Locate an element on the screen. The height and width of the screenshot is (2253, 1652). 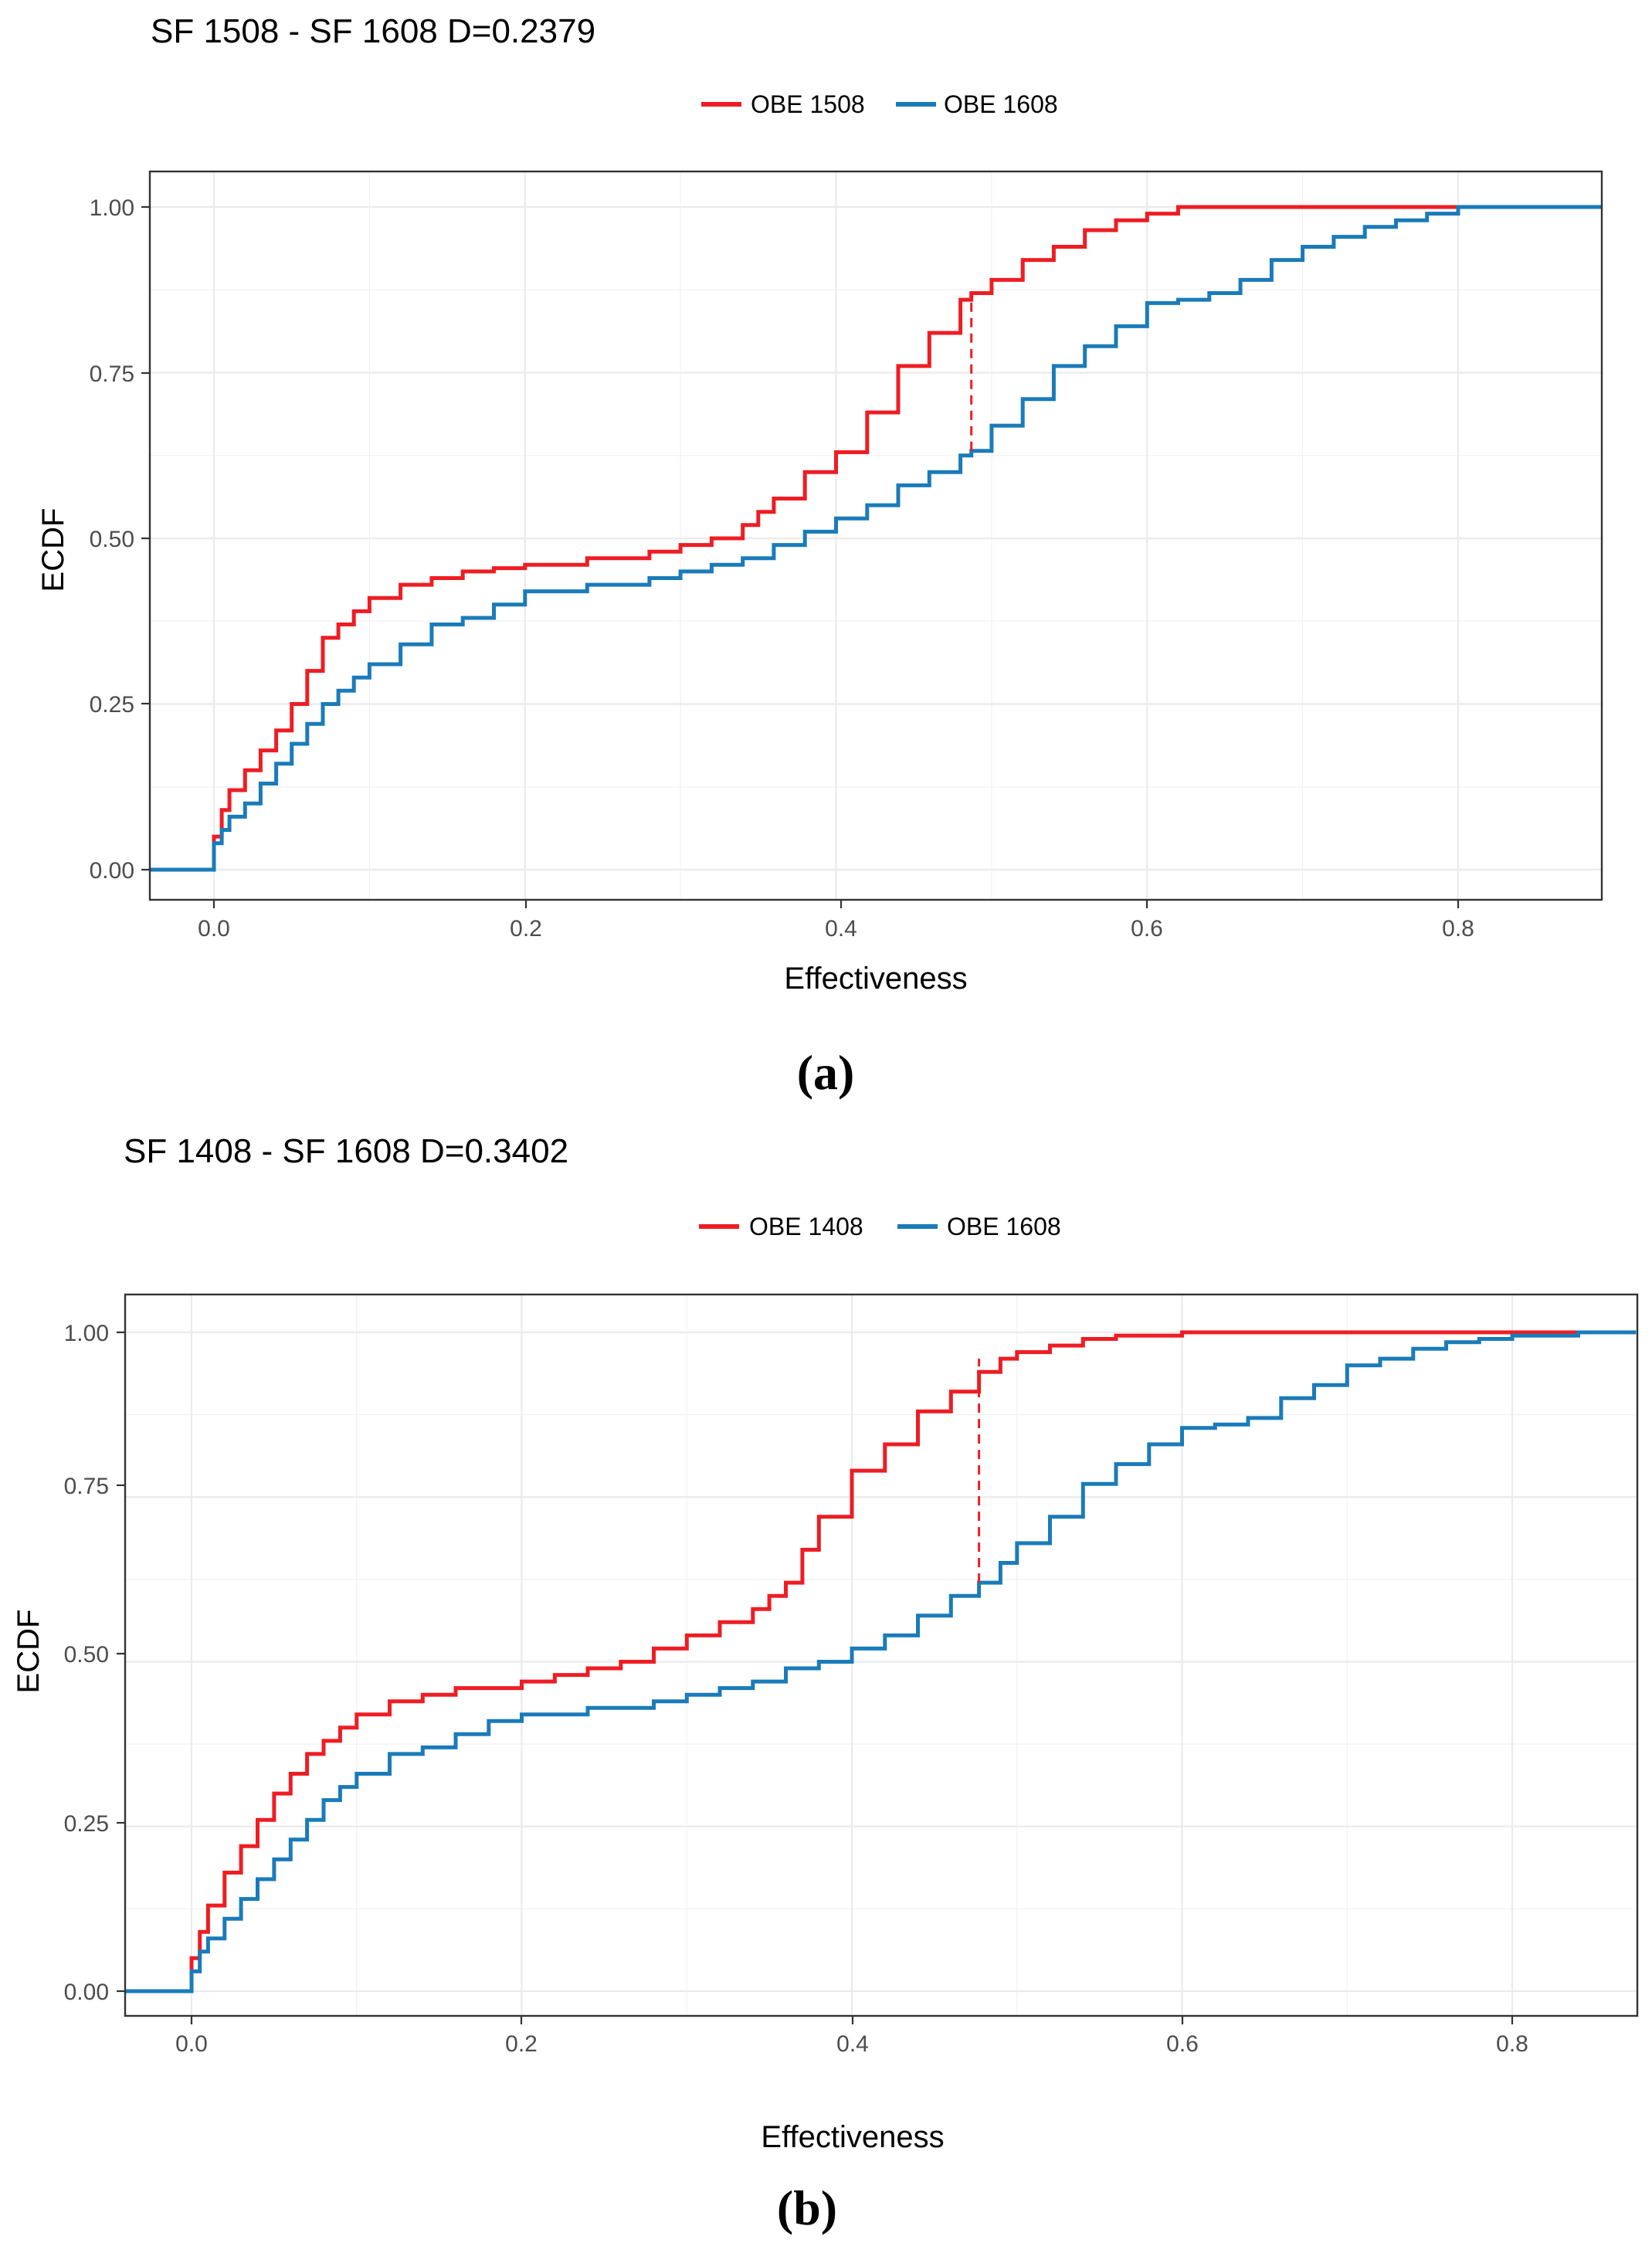
legend-label-obe-1408: OBE 1408 is located at coordinates (806, 1226).